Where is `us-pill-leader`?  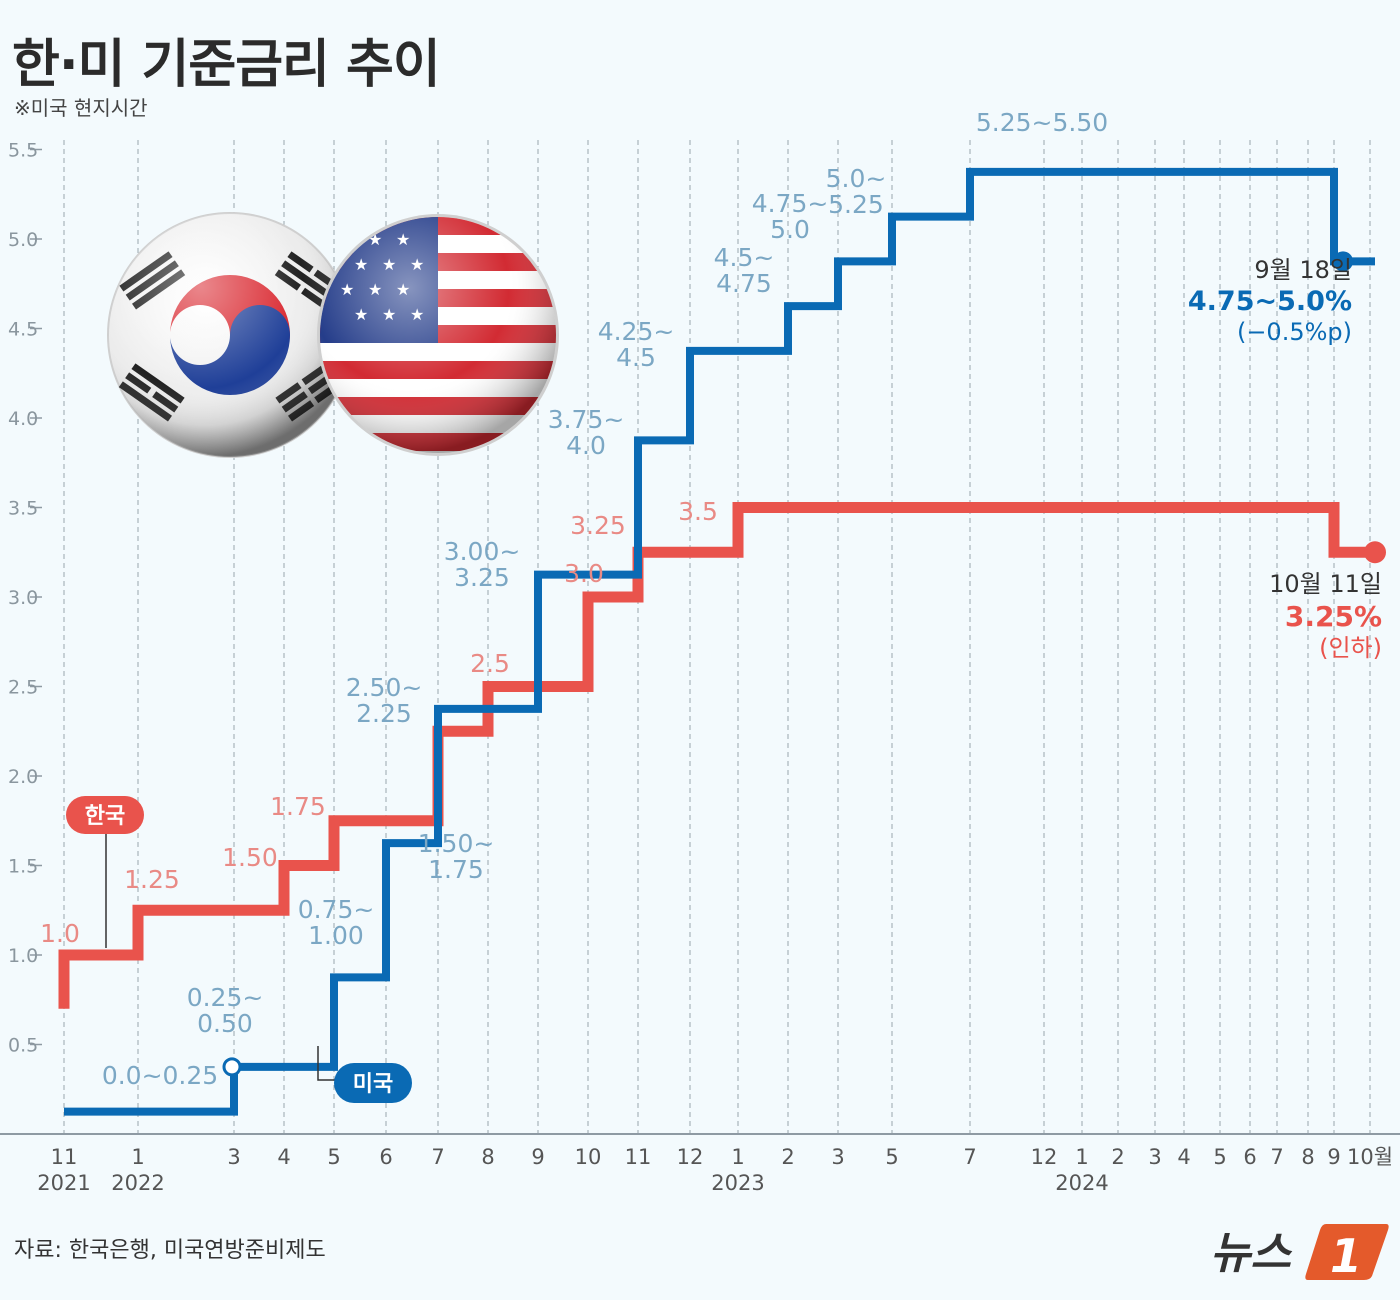 us-pill-leader is located at coordinates (327, 1063).